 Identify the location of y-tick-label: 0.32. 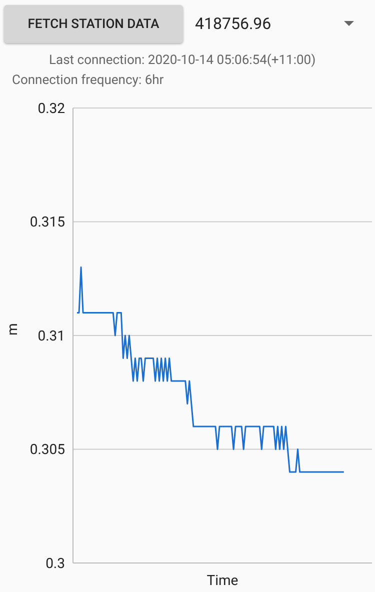
(52, 108).